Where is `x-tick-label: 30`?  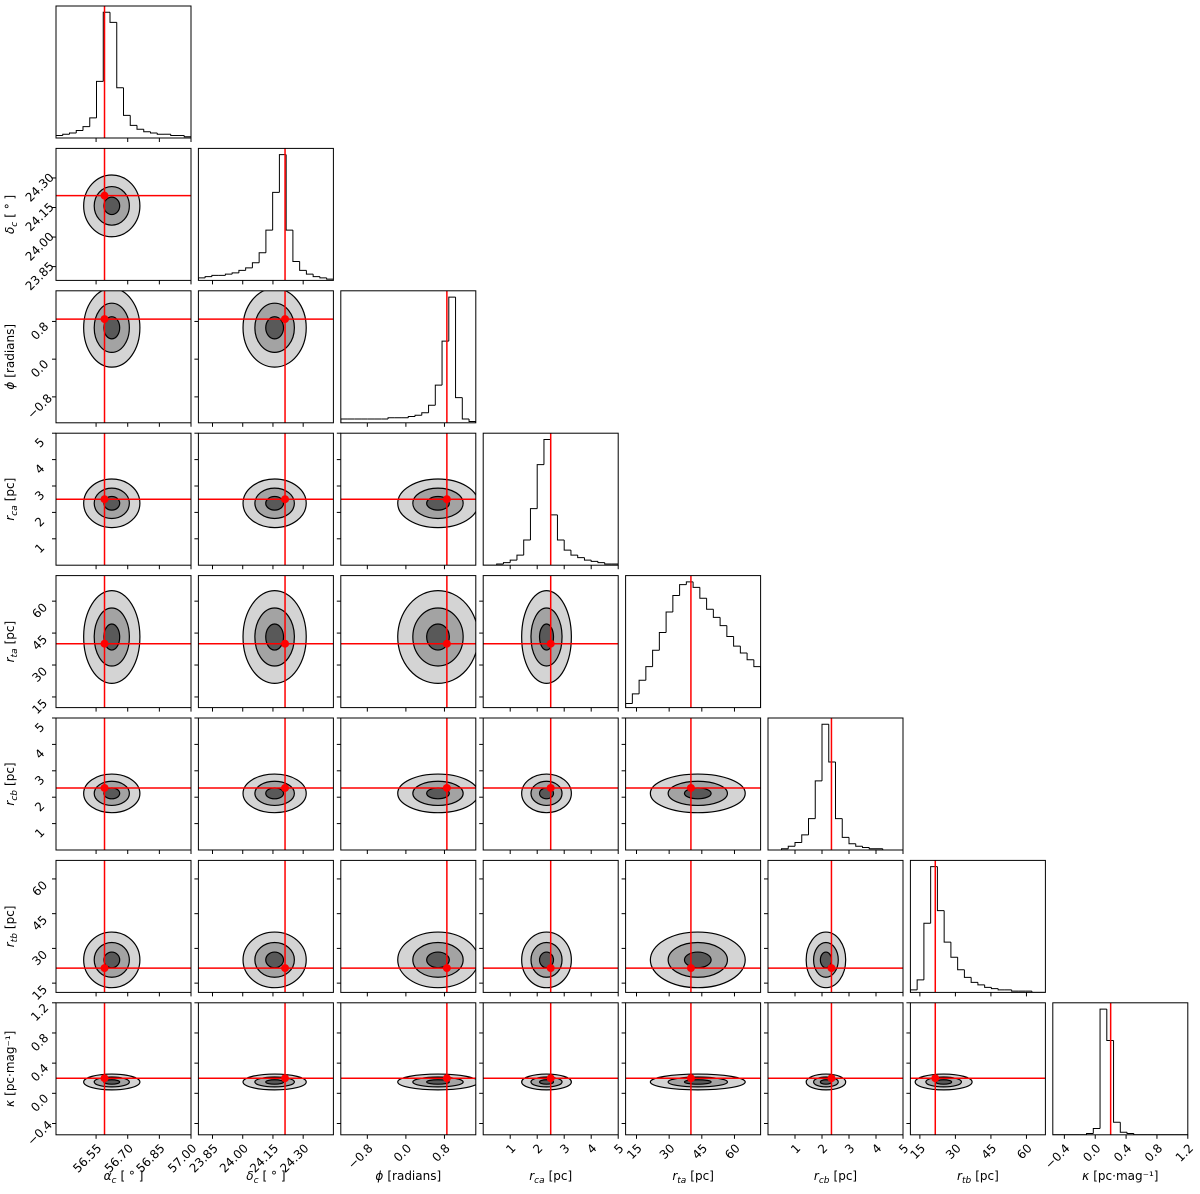
x-tick-label: 30 is located at coordinates (667, 1151).